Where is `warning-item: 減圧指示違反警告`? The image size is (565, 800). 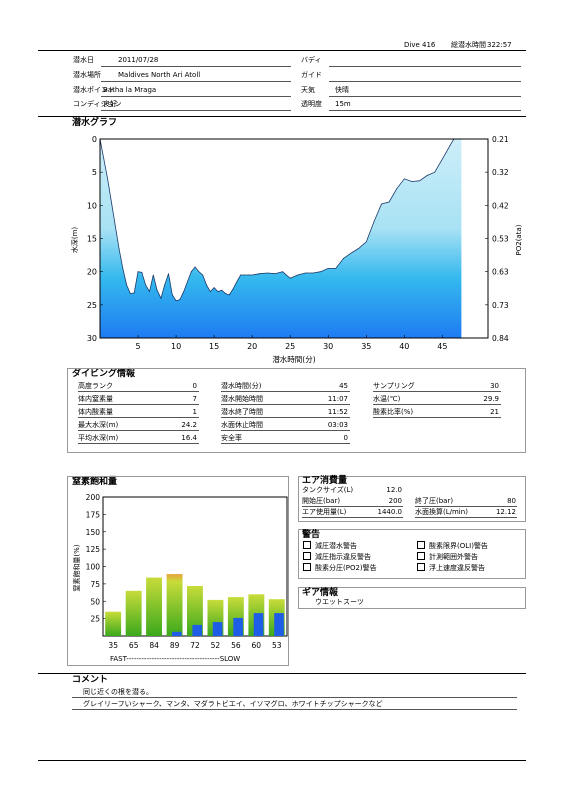 warning-item: 減圧指示違反警告 is located at coordinates (337, 557).